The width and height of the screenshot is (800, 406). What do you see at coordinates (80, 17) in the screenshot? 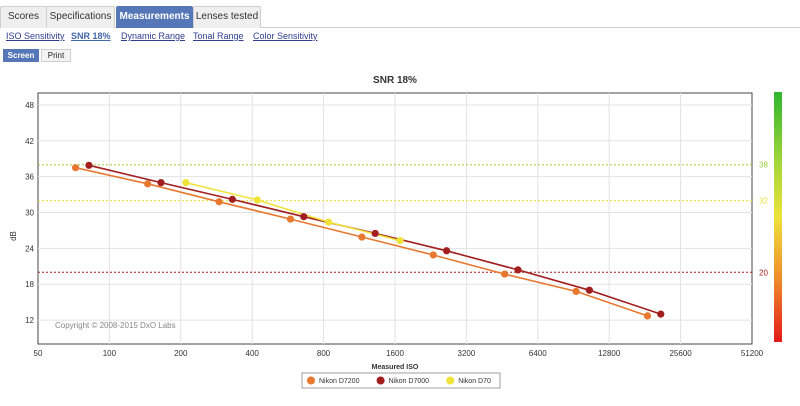
I see `tab-specifications: Specifications` at bounding box center [80, 17].